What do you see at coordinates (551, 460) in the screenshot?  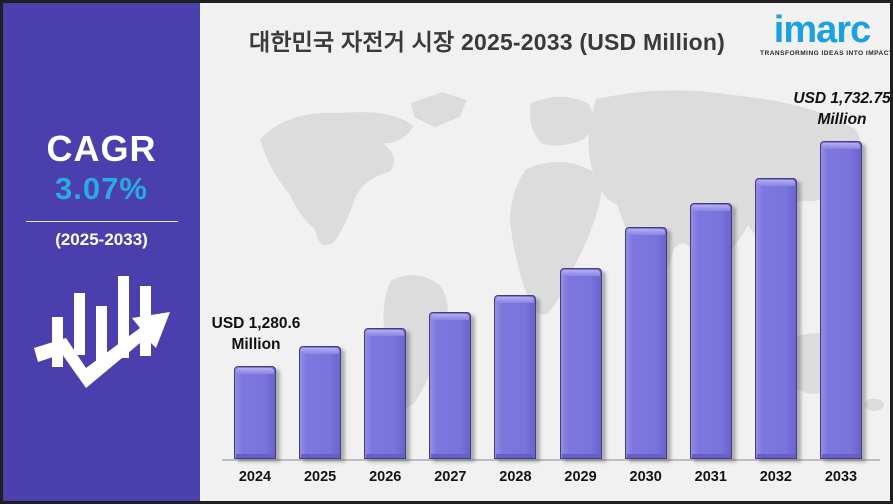 I see `x-axis-line` at bounding box center [551, 460].